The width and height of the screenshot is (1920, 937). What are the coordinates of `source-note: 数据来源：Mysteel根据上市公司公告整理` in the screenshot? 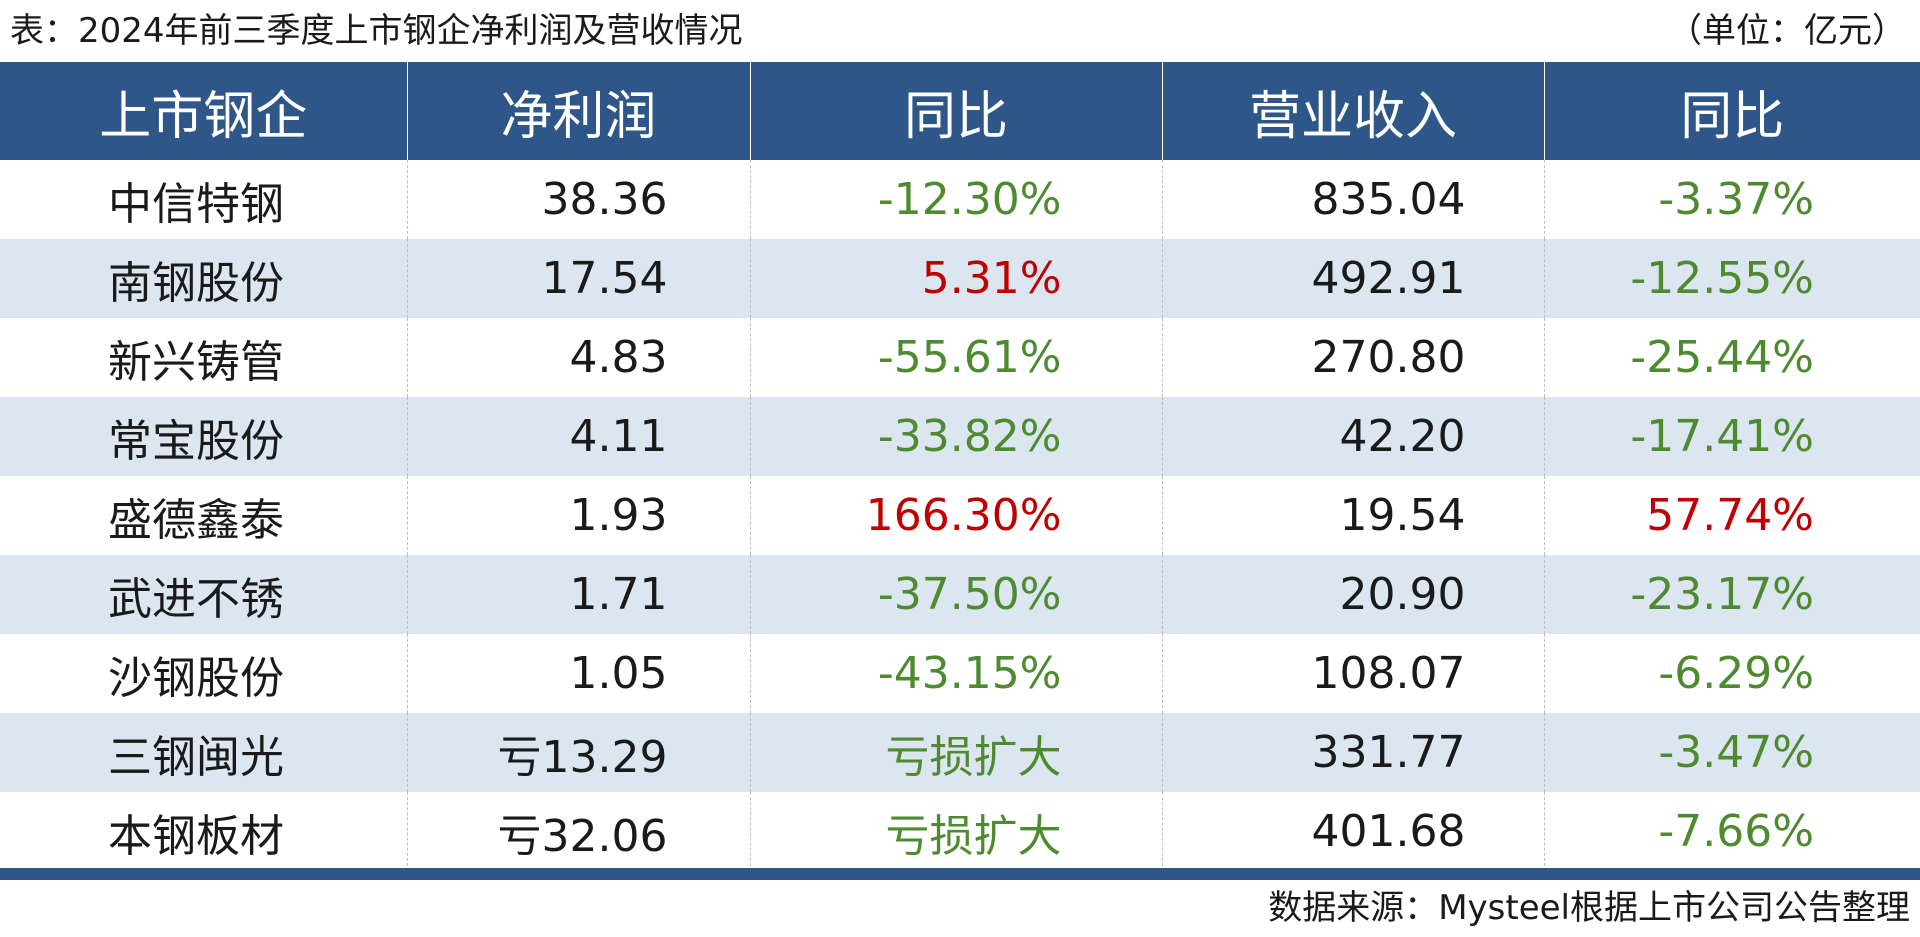 It's located at (1589, 908).